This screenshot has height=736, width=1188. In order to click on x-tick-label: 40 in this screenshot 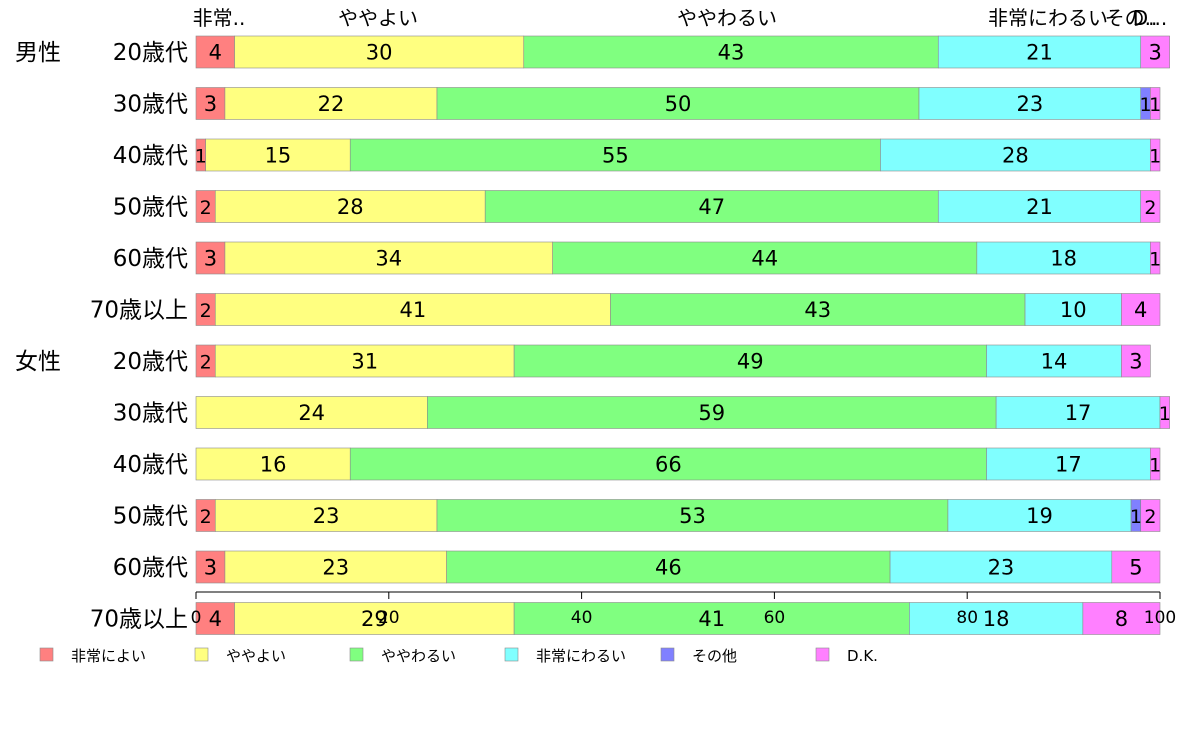, I will do `click(582, 618)`.